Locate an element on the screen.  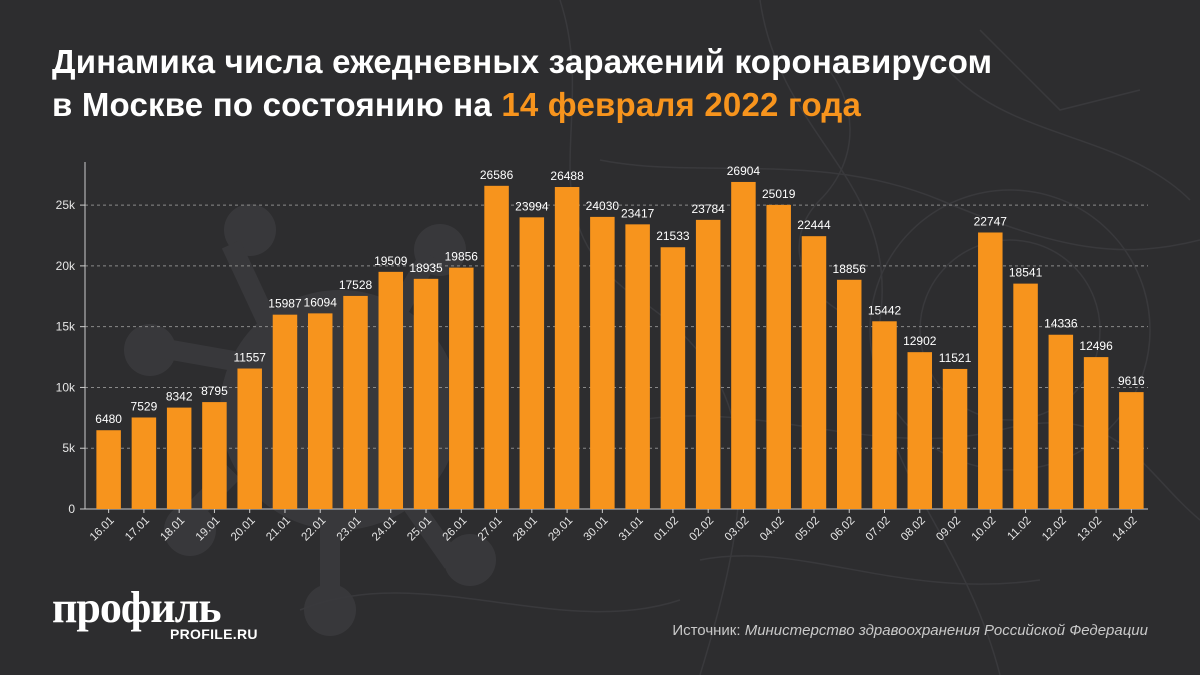
bar-value-label: 17528 is located at coordinates (356, 285).